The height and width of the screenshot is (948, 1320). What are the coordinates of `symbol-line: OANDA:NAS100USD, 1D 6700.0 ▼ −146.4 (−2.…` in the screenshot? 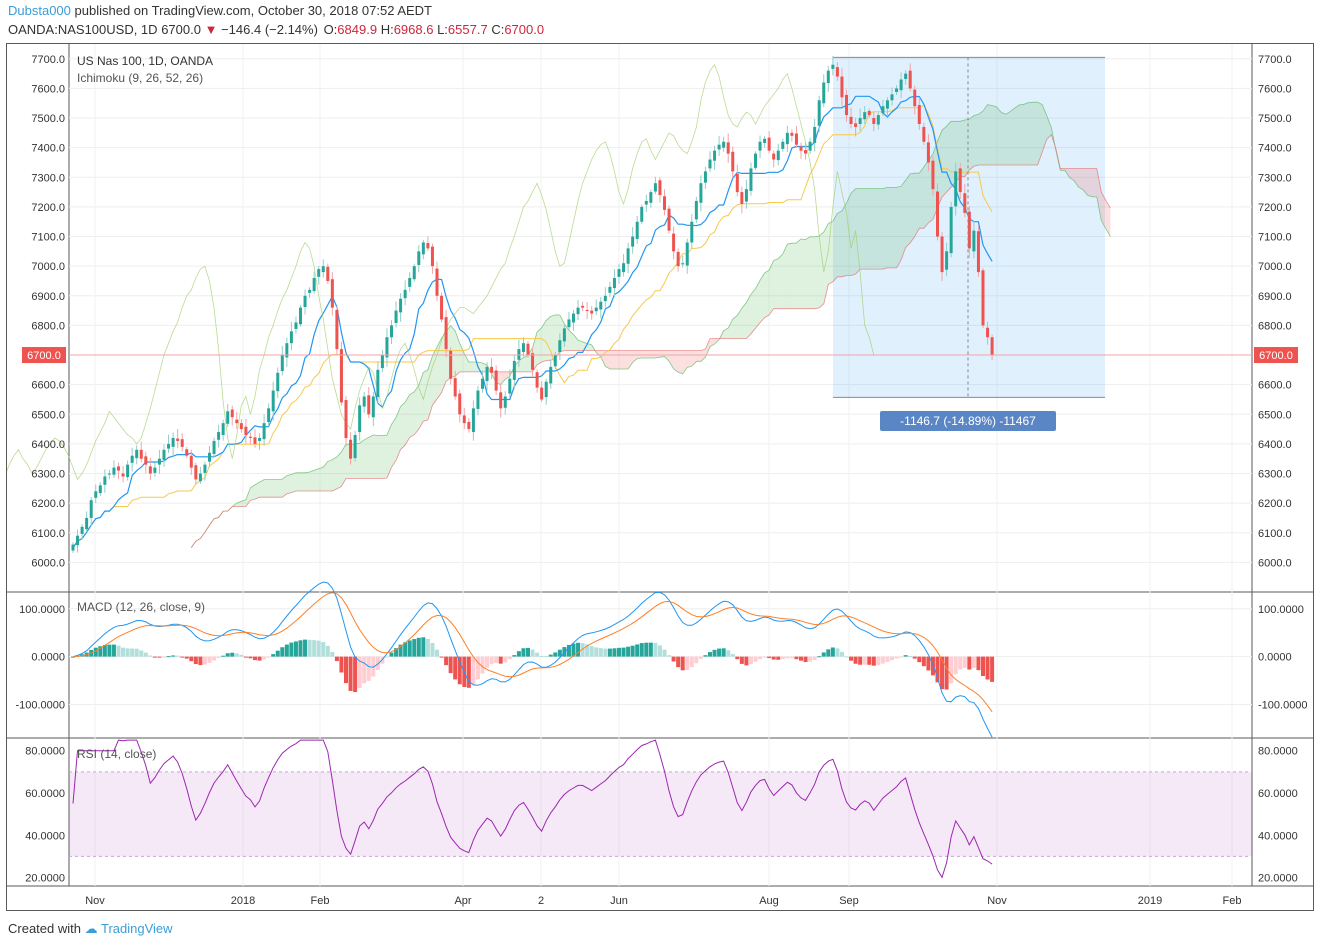 It's located at (276, 29).